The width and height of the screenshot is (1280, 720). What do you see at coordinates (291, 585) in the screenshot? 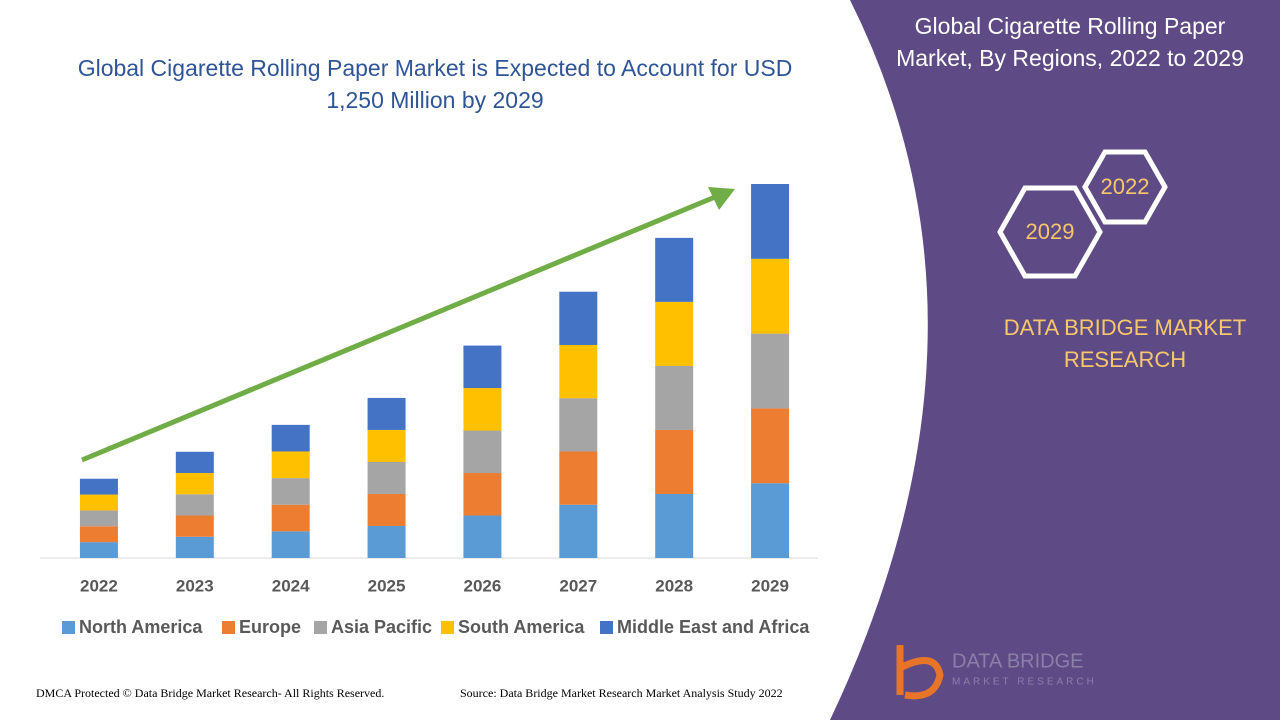
I see `x-tick-label: 2024` at bounding box center [291, 585].